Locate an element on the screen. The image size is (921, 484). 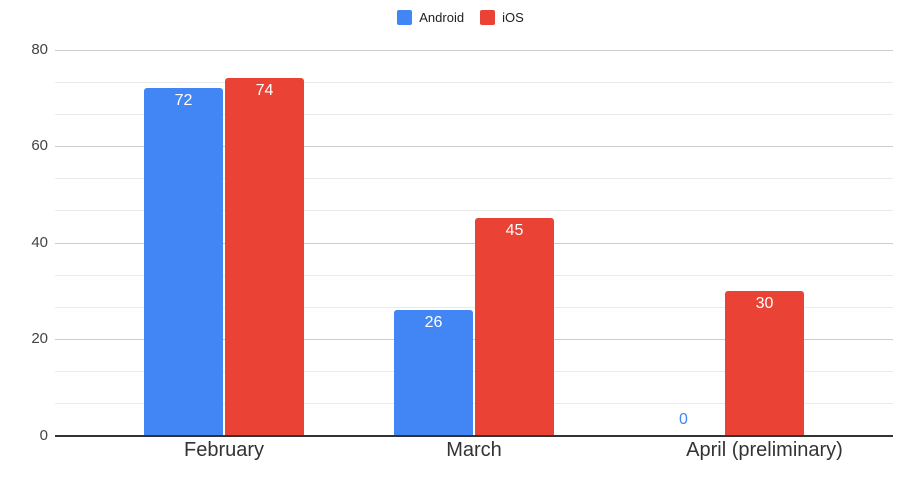
y-axis-tick-label: 40 is located at coordinates (39, 242).